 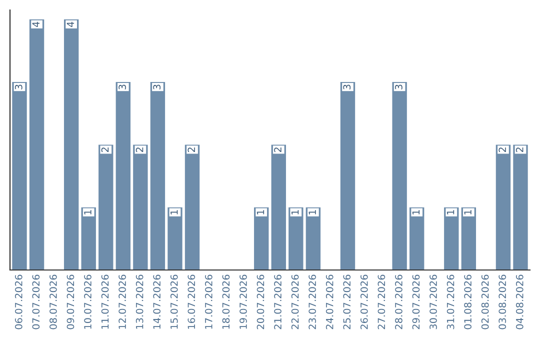 What do you see at coordinates (450, 302) in the screenshot?
I see `x-tick-label: 31.07.2026` at bounding box center [450, 302].